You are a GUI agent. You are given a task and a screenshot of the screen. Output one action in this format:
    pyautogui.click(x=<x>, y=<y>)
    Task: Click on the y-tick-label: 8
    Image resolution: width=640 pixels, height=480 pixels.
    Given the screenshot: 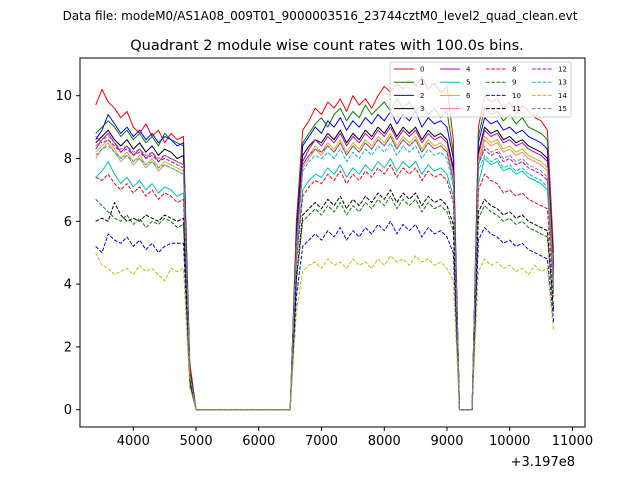 What is the action you would take?
    pyautogui.click(x=68, y=159)
    